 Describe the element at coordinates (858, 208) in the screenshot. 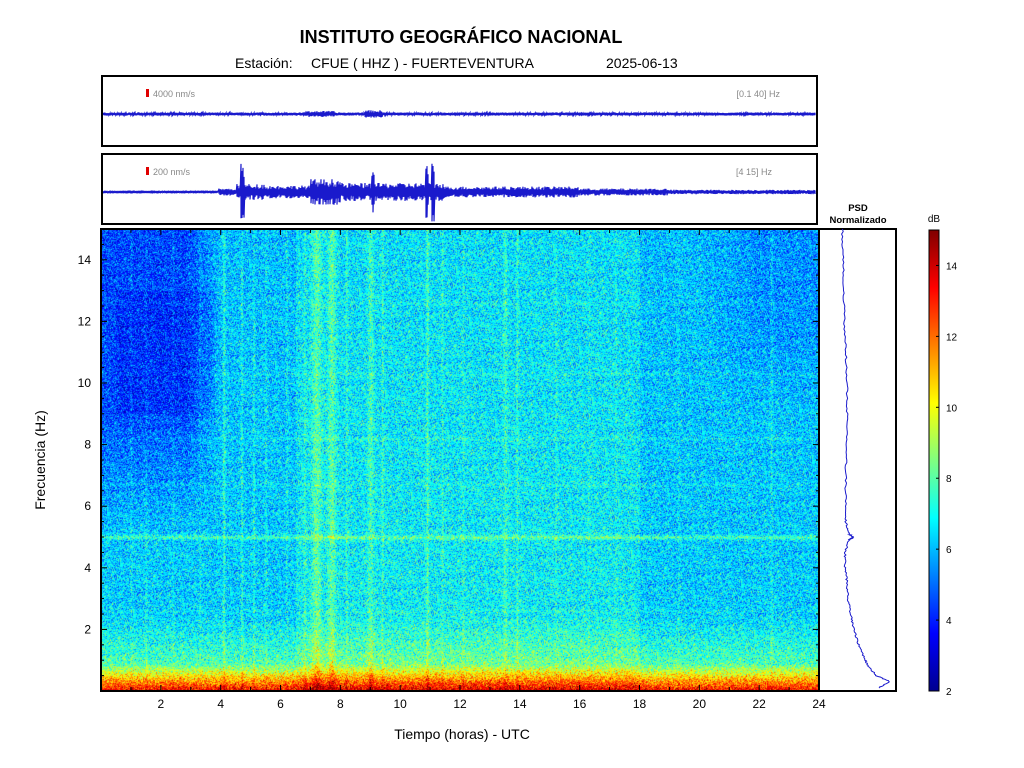

I see `psd-title-line1: PSD` at that location.